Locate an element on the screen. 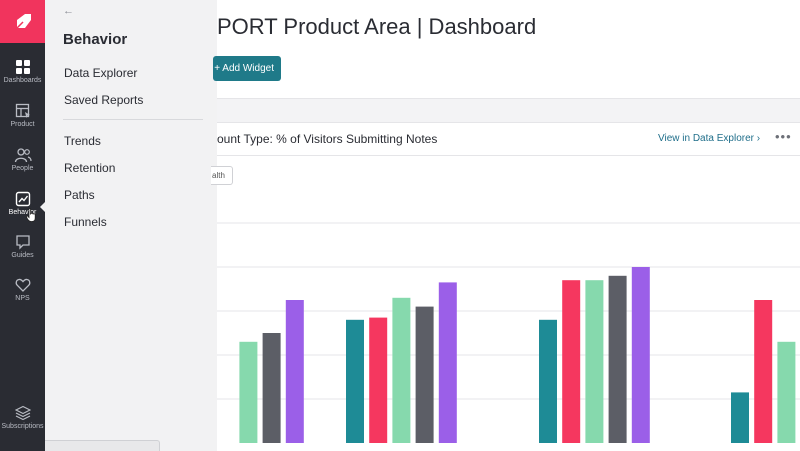 The height and width of the screenshot is (451, 800). rail-item-subscriptions: Subscriptions is located at coordinates (22, 417).